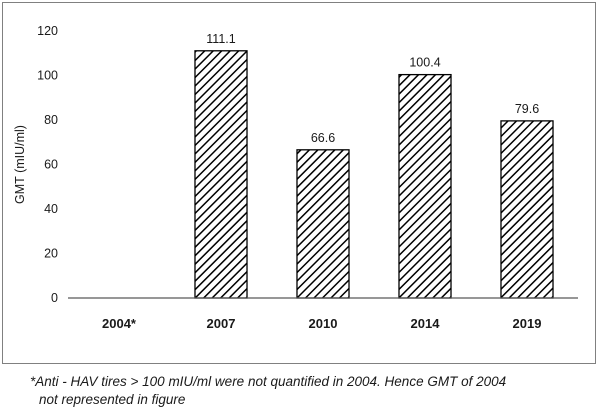 The height and width of the screenshot is (416, 600). Describe the element at coordinates (424, 63) in the screenshot. I see `data-label-2014: 100.4` at that location.